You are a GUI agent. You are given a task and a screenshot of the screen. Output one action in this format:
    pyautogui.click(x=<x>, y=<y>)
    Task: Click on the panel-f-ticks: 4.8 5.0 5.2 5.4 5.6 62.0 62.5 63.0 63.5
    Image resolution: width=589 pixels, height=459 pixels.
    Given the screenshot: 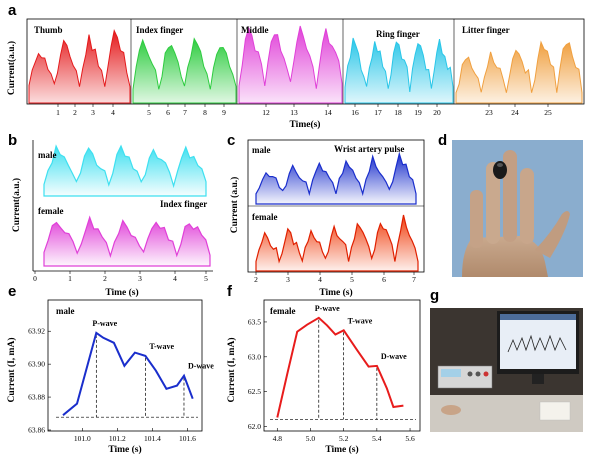 What is the action you would take?
    pyautogui.click(x=331, y=380)
    